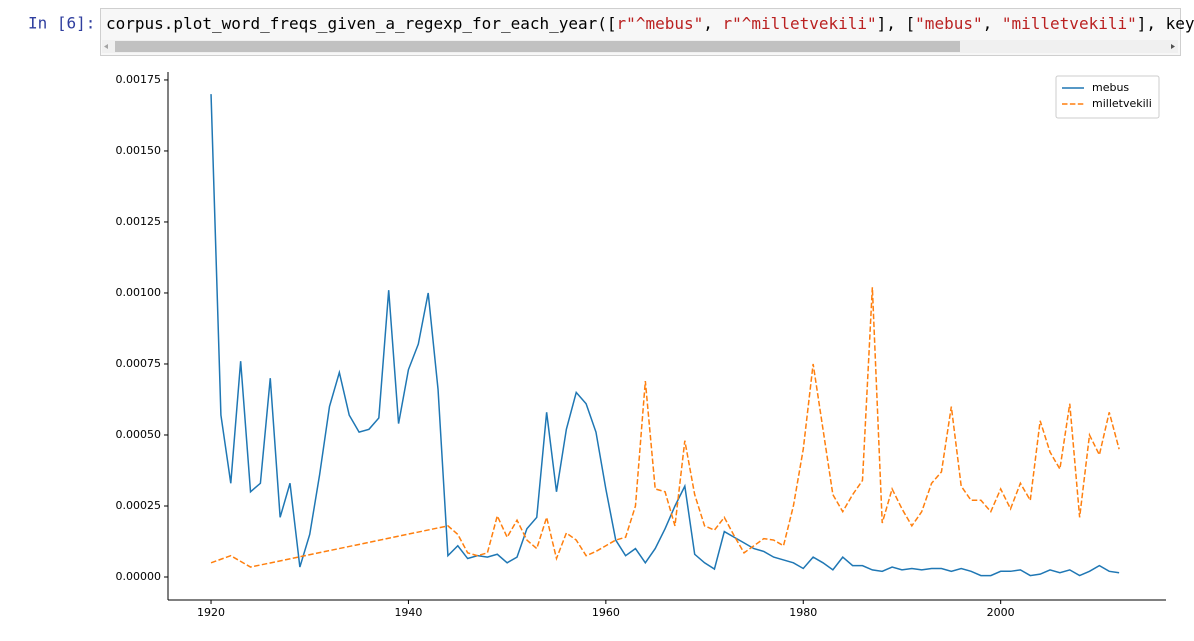  What do you see at coordinates (139, 505) in the screenshot?
I see `y-tick-label: 0.00025` at bounding box center [139, 505].